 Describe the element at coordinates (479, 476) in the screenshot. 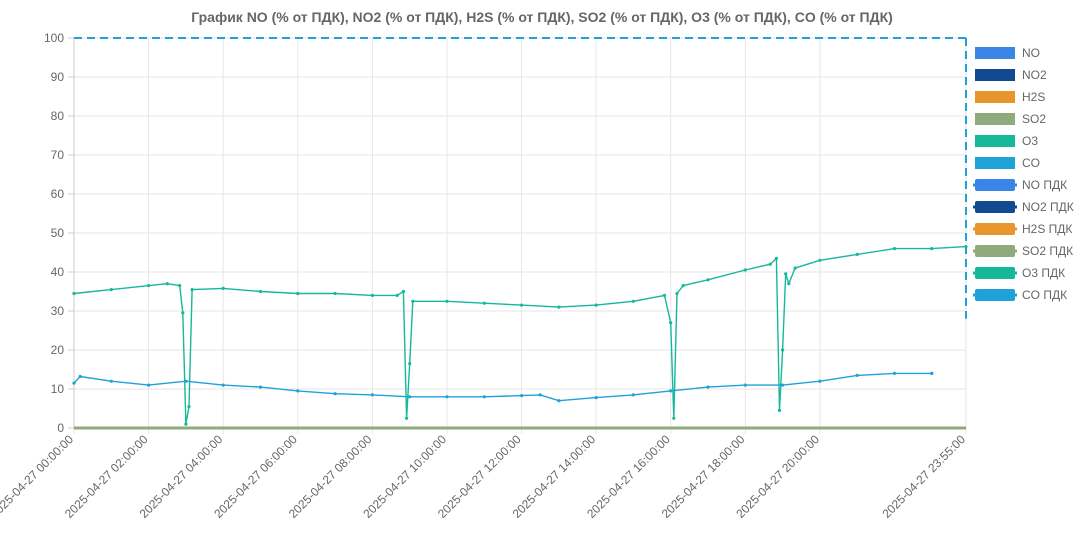

I see `x-tick-label: 2025-04-27 12:00:00` at that location.